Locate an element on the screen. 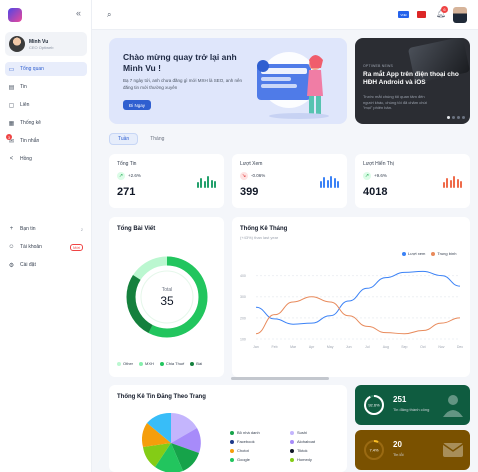 The image size is (478, 472). y-tick-label: 200 is located at coordinates (243, 318).